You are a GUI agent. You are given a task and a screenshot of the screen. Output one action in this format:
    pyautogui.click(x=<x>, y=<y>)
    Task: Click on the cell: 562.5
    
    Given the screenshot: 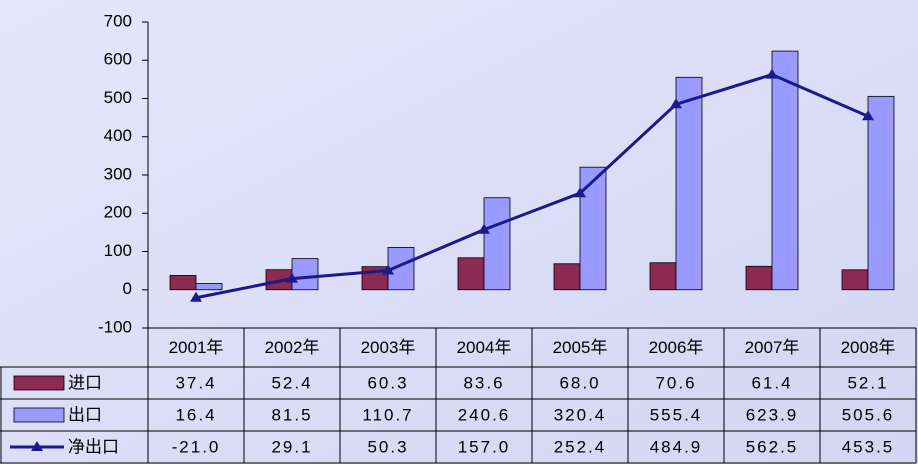 What is the action you would take?
    pyautogui.click(x=772, y=446)
    